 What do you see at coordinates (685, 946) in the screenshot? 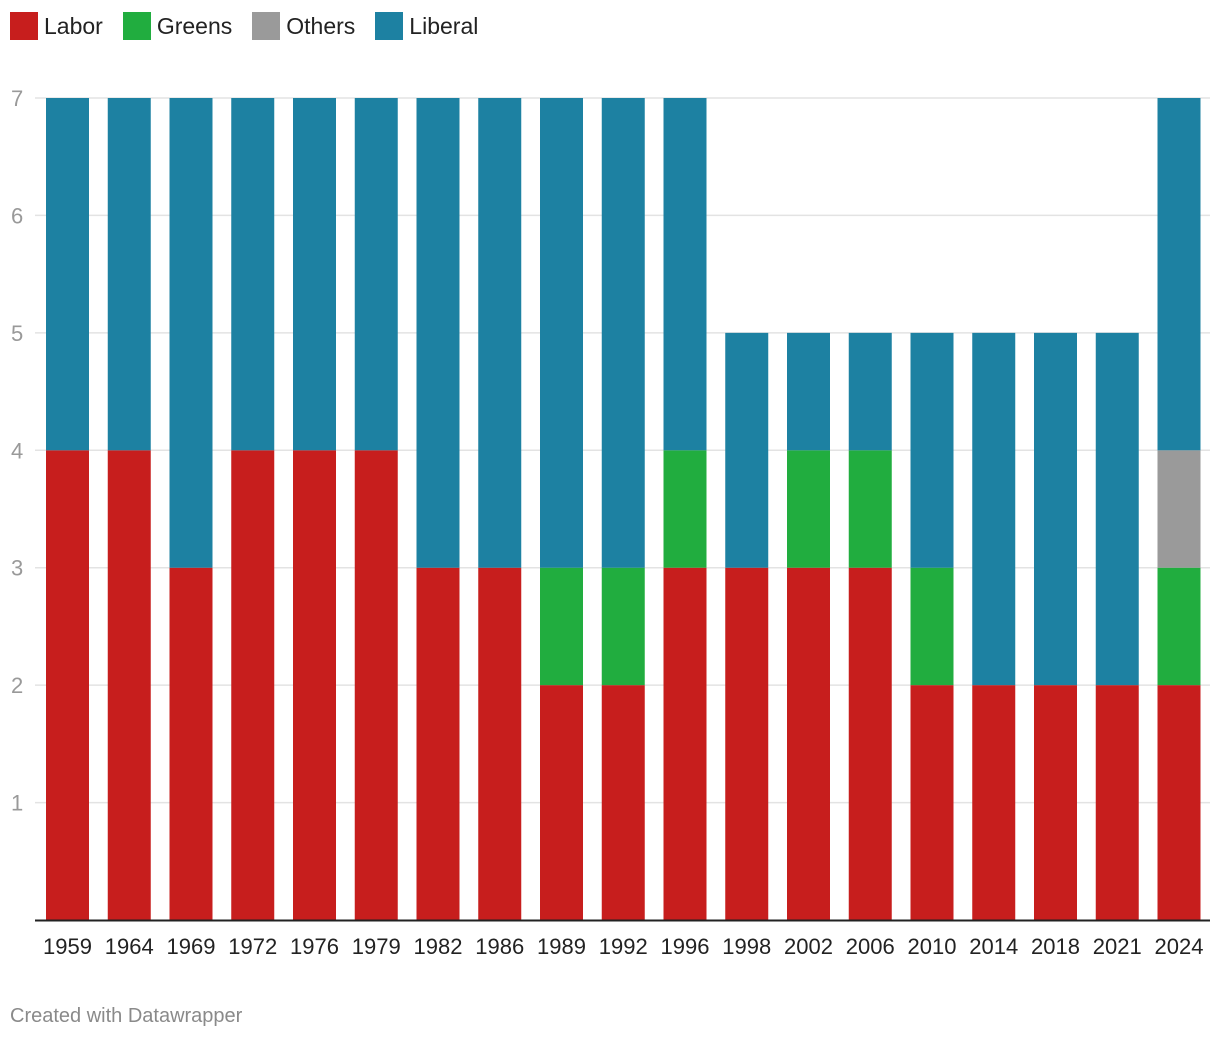
I see `x-tick-label: 1996` at bounding box center [685, 946].